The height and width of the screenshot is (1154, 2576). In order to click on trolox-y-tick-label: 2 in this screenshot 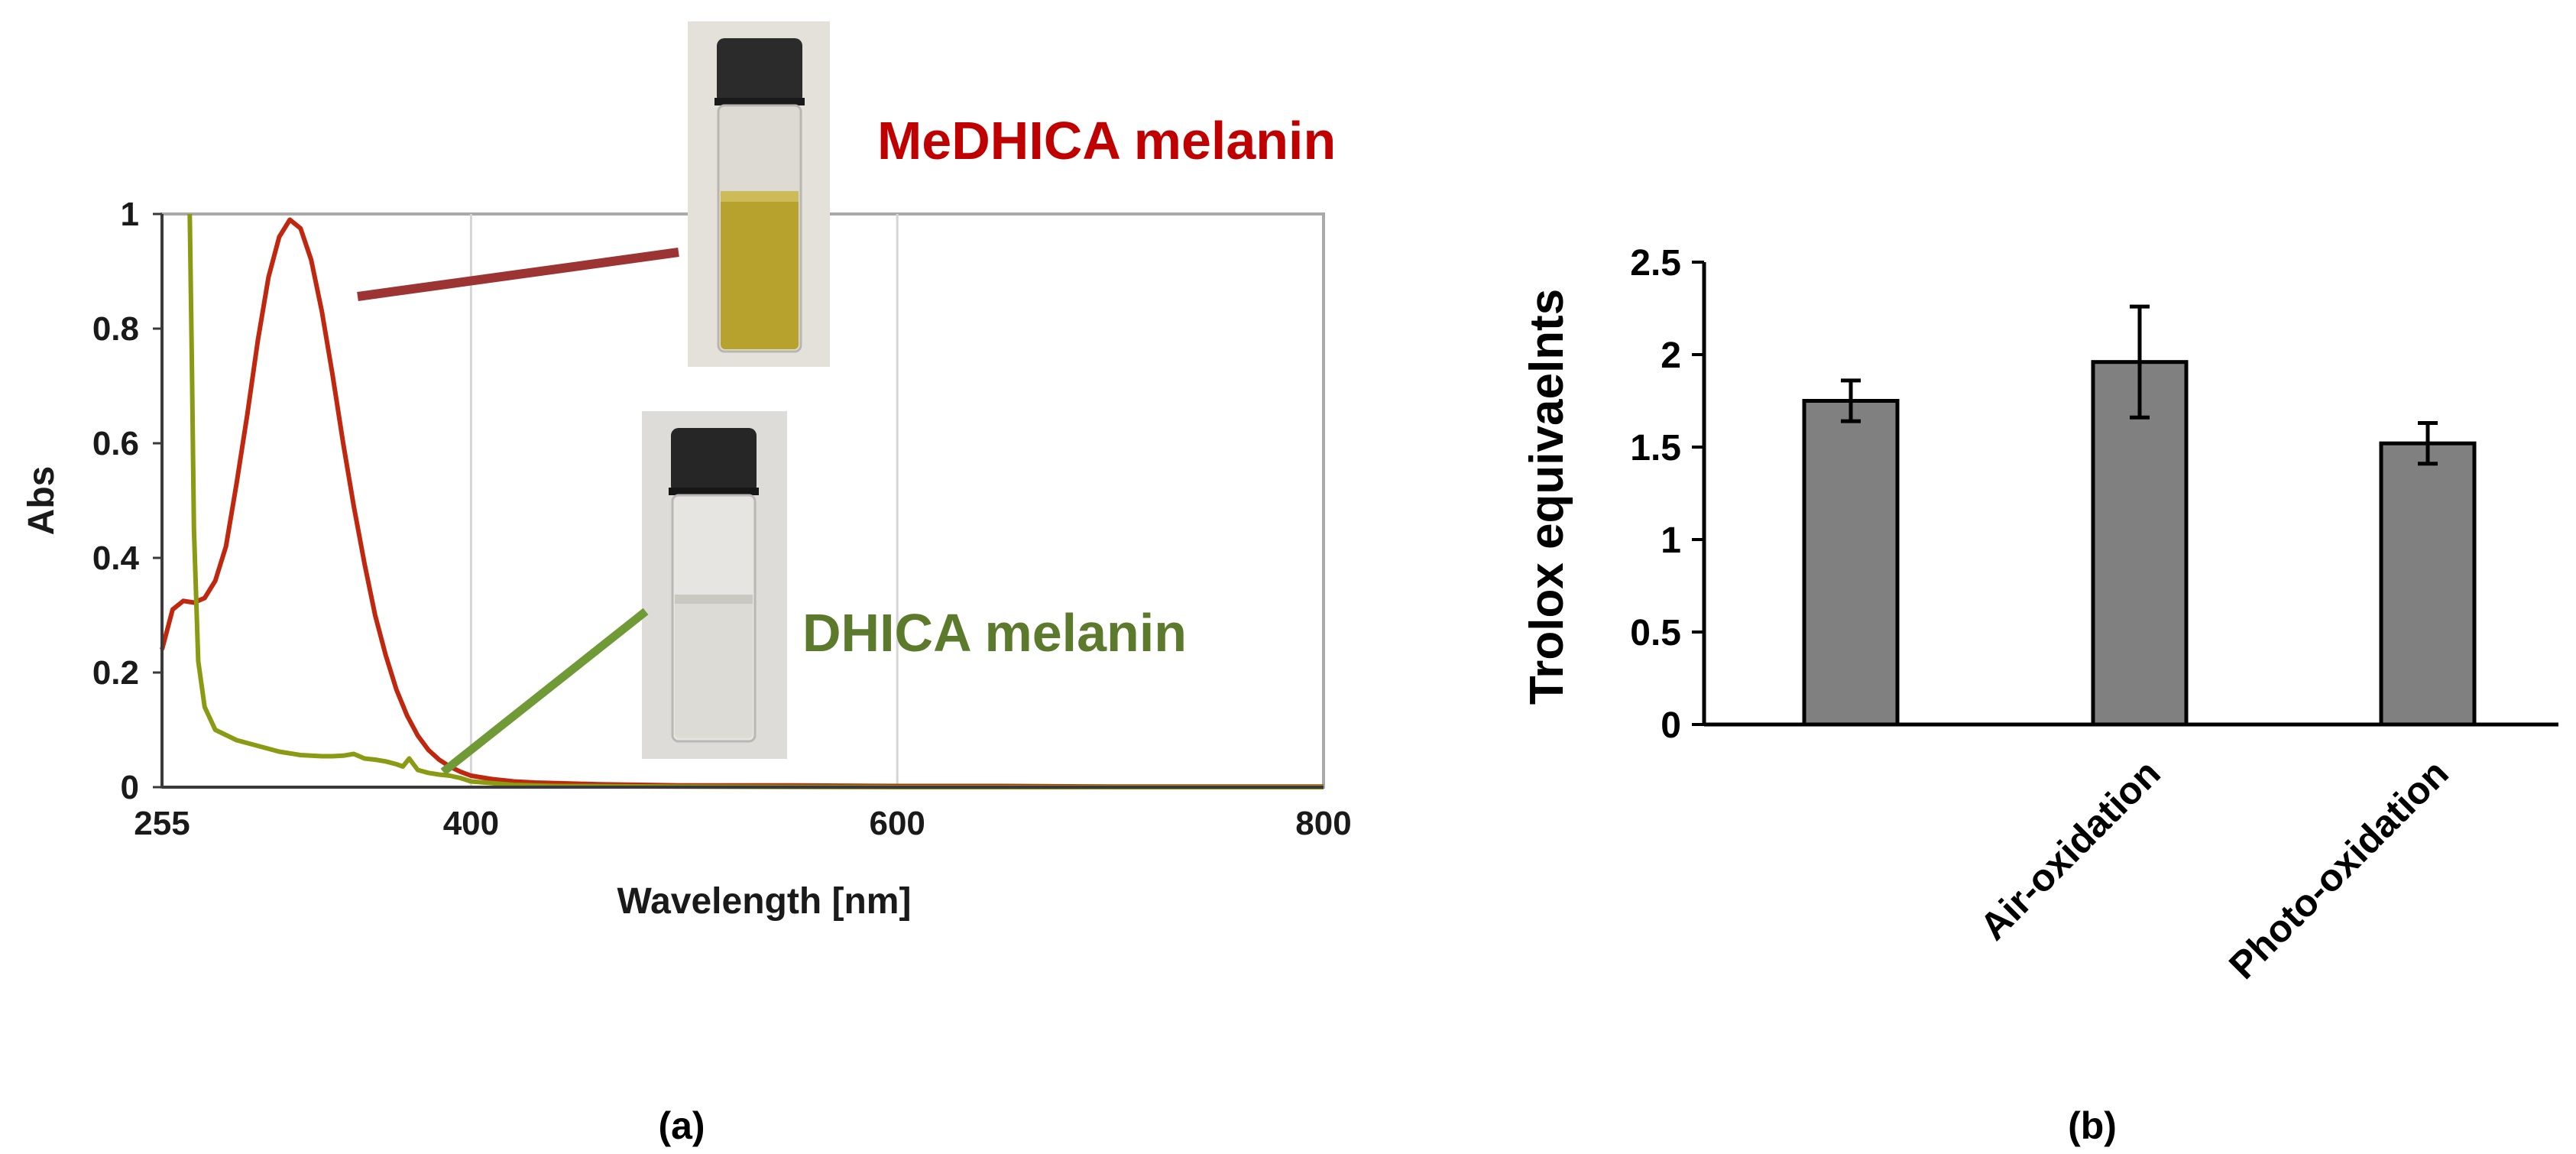, I will do `click(1671, 356)`.